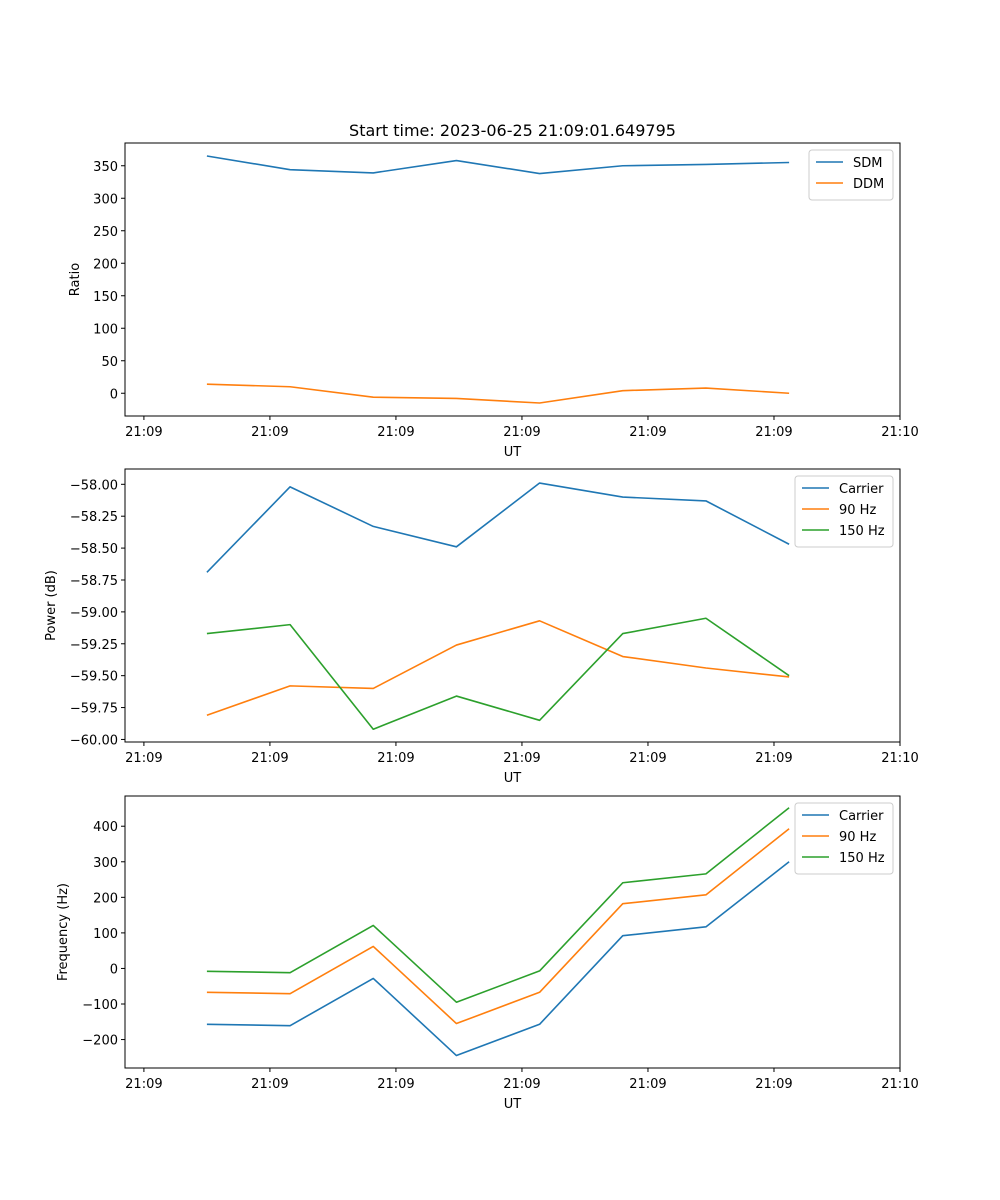  Describe the element at coordinates (851, 175) in the screenshot. I see `legend: SDM DDM` at that location.